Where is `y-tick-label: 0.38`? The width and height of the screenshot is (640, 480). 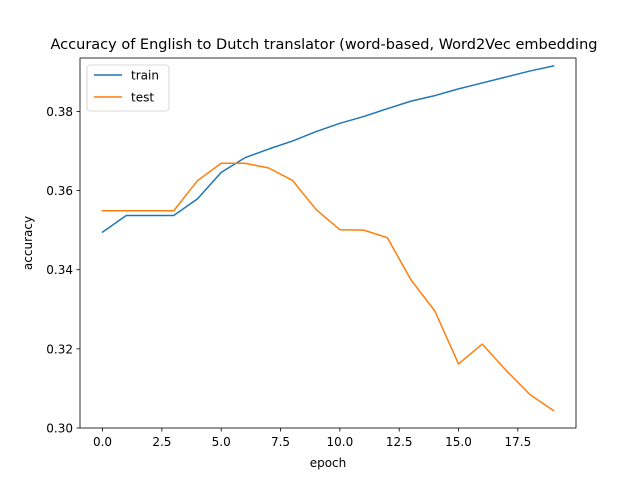
y-tick-label: 0.38 is located at coordinates (59, 112).